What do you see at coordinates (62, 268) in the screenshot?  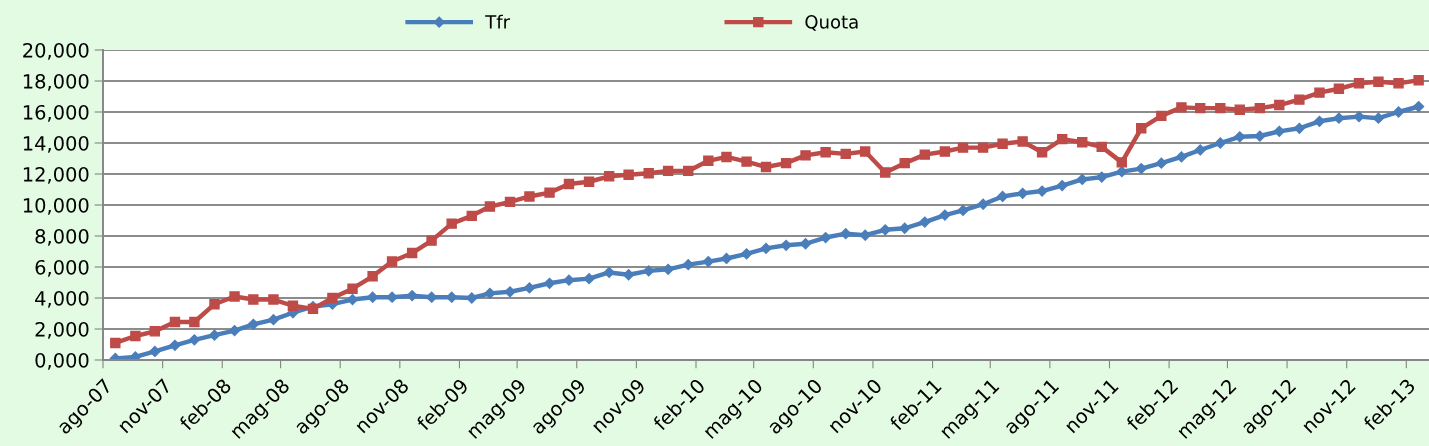 I see `y-tick-label: 6,000` at bounding box center [62, 268].